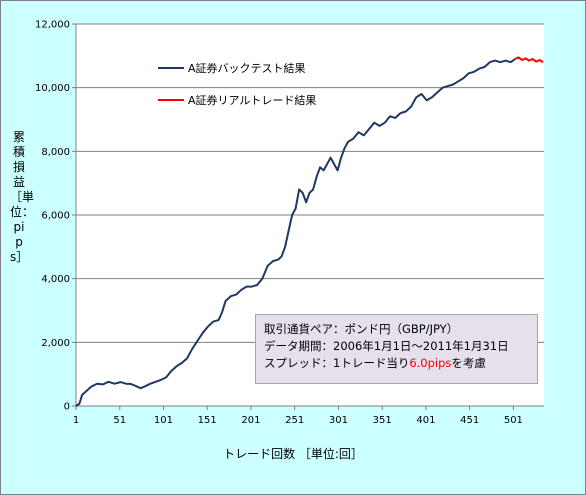 This screenshot has height=495, width=586. Describe the element at coordinates (67, 407) in the screenshot. I see `y-tick-label: 0` at that location.